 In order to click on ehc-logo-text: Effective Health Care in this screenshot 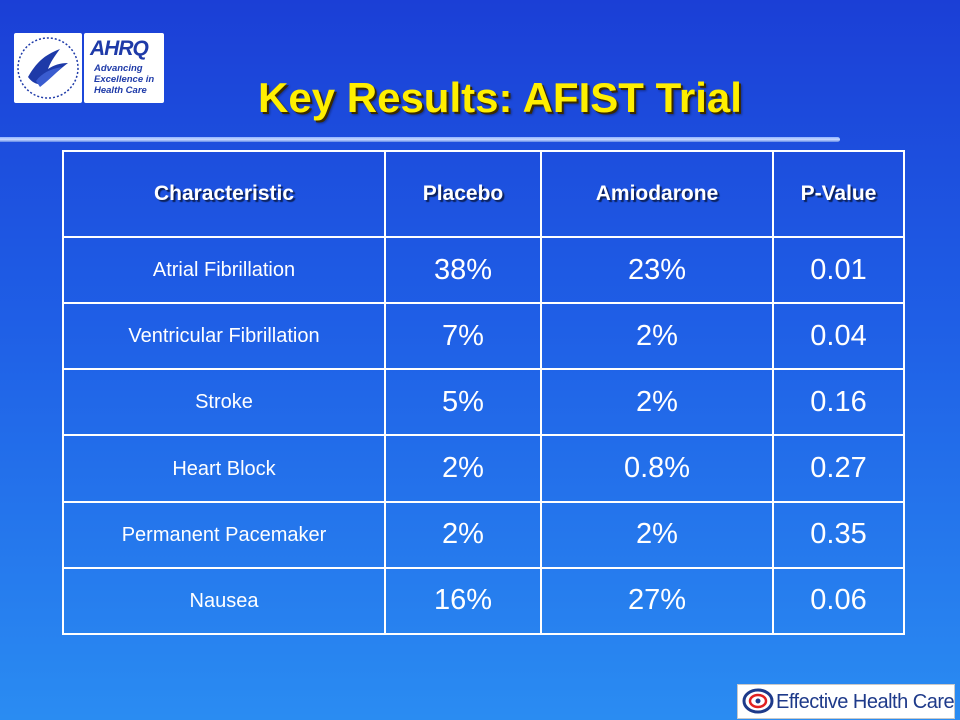, I will do `click(865, 702)`.